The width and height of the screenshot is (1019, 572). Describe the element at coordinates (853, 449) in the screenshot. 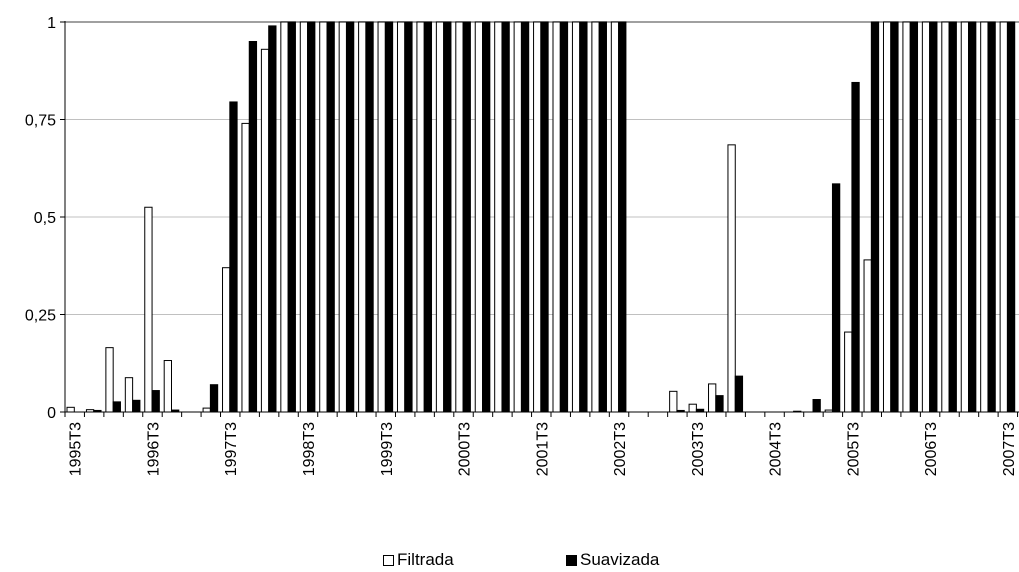

I see `x-tick-label: 2005T3` at that location.